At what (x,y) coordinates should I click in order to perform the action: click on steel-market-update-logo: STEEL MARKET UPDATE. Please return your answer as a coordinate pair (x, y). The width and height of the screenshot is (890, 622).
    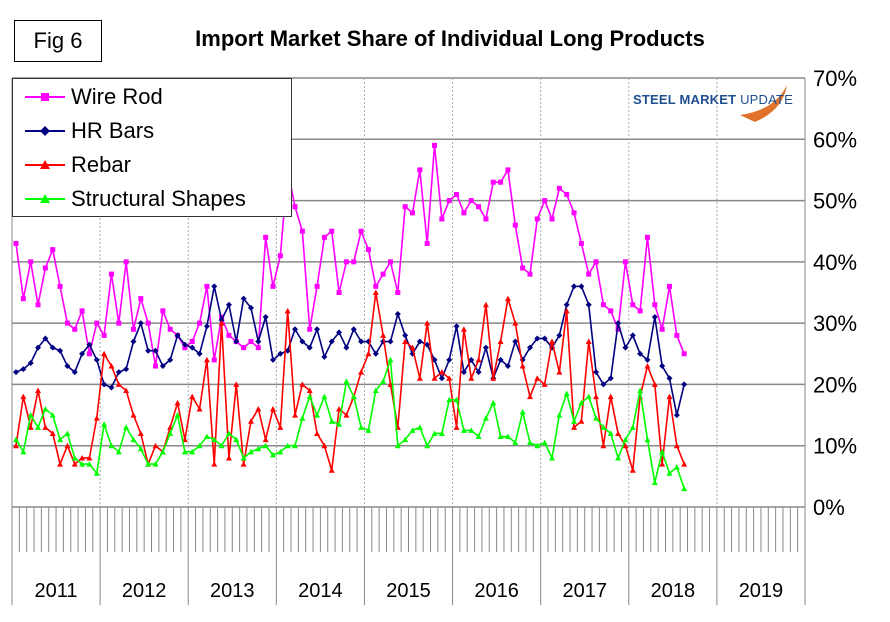
    Looking at the image, I should click on (710, 102).